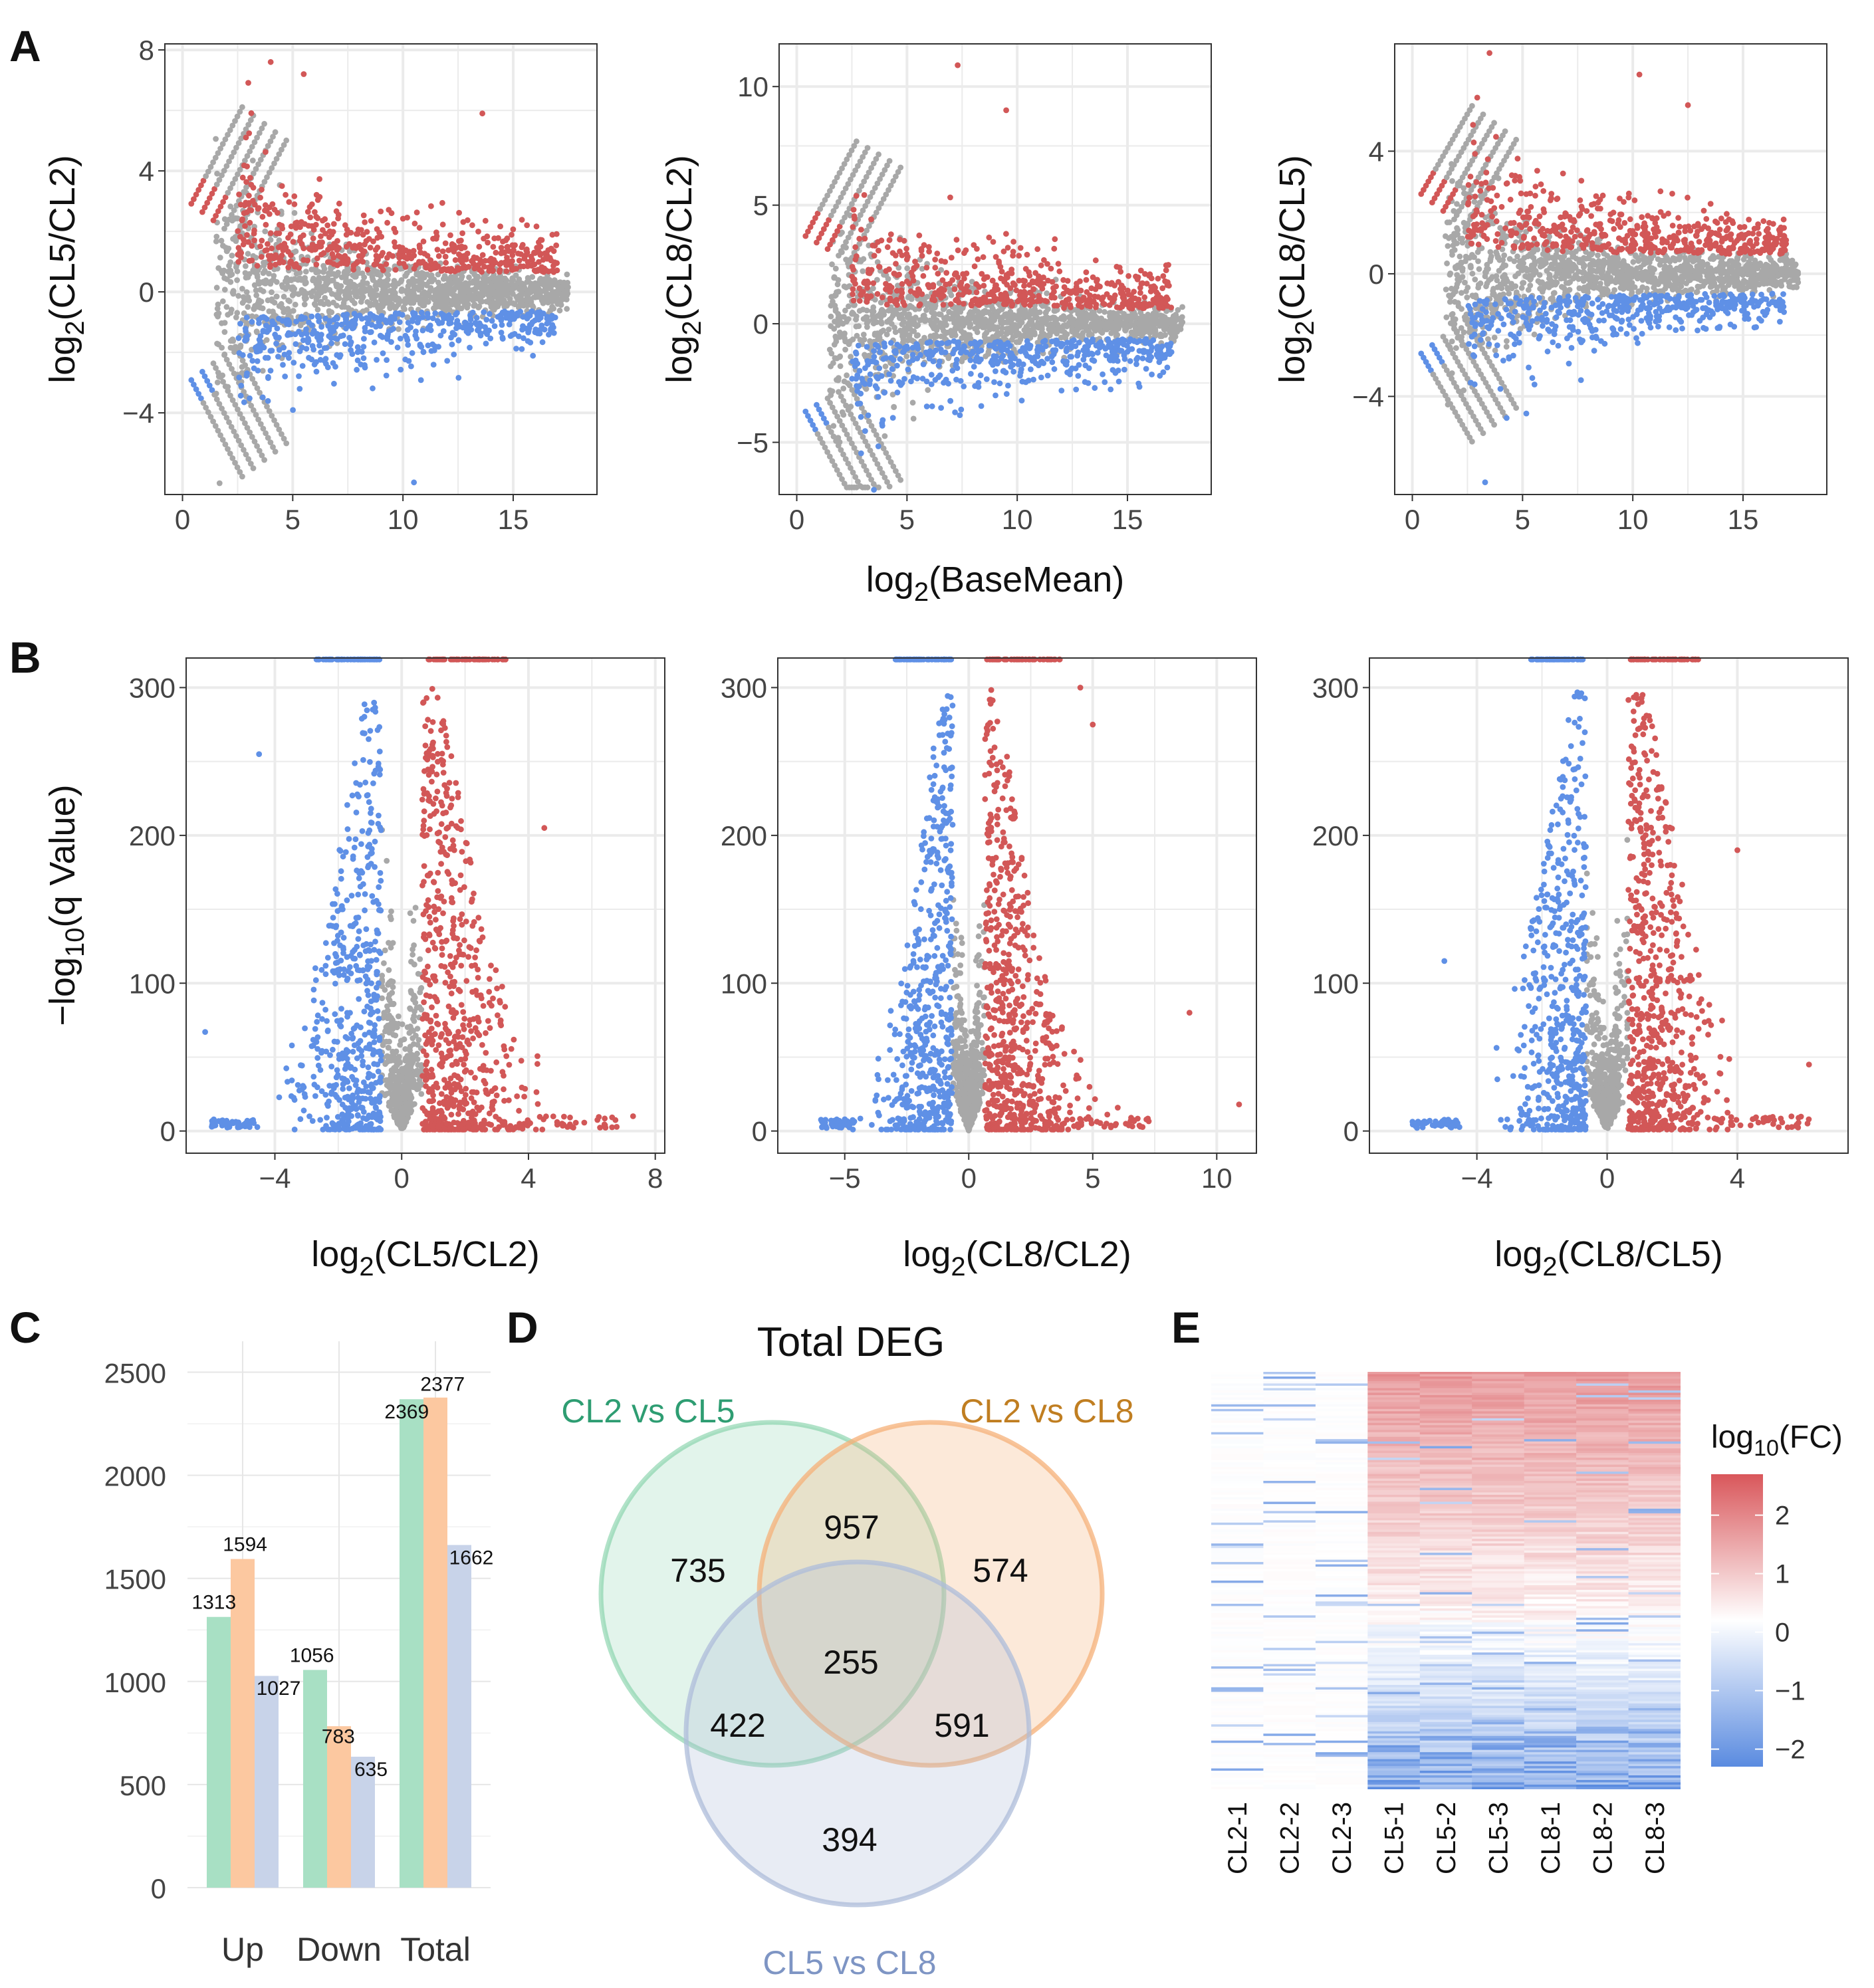 The height and width of the screenshot is (1988, 1874). Describe the element at coordinates (482, 113) in the screenshot. I see `ma-point-outlier` at that location.